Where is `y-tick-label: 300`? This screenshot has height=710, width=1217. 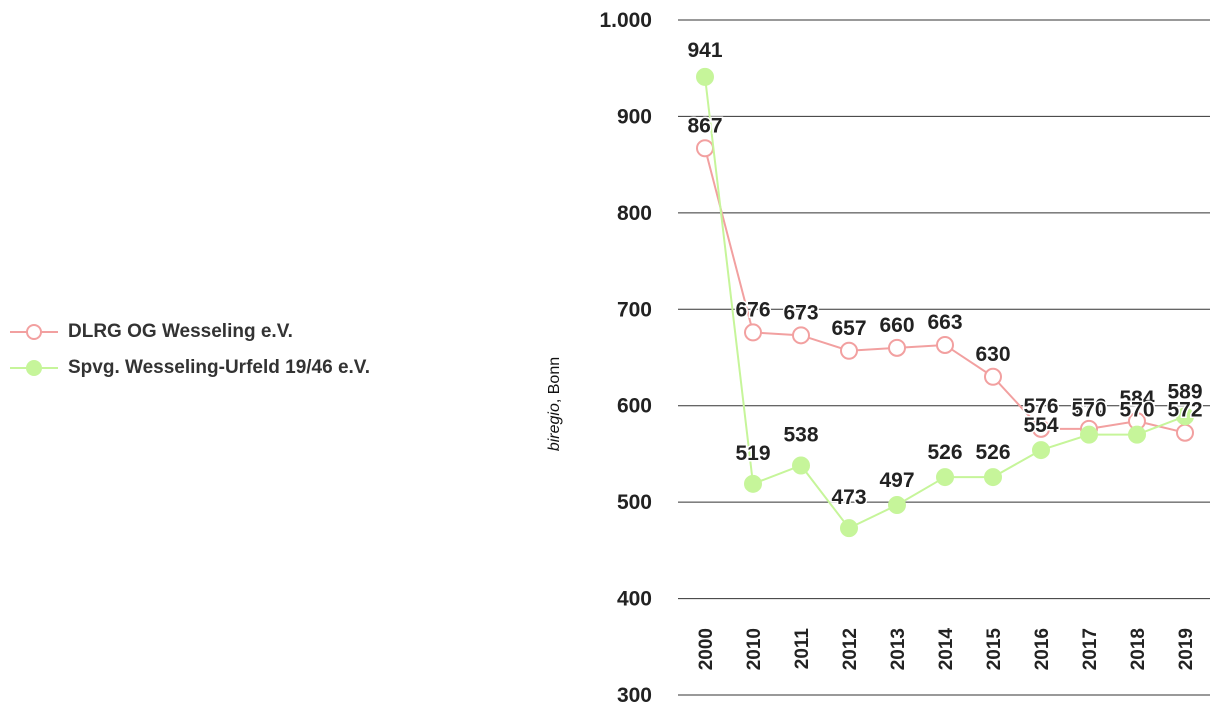
y-tick-label: 300 is located at coordinates (634, 695).